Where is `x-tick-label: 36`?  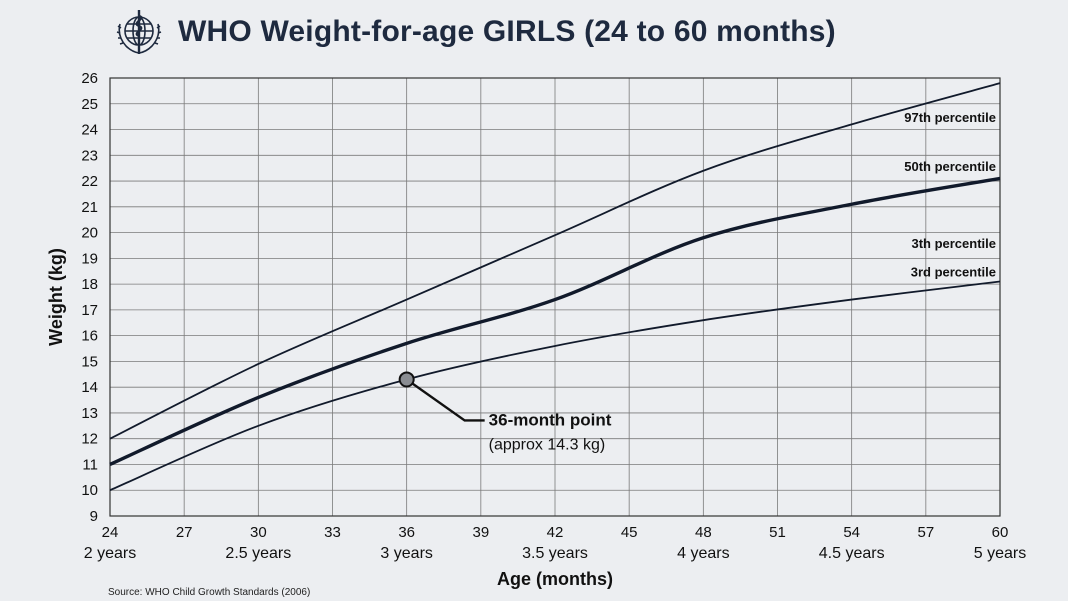
x-tick-label: 36 is located at coordinates (406, 532).